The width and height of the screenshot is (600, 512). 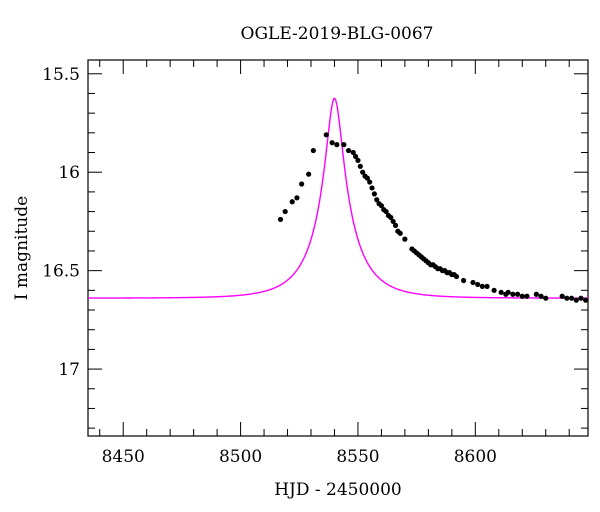 I want to click on chart-title: OGLE-2019-BLG-0067, so click(x=337, y=34).